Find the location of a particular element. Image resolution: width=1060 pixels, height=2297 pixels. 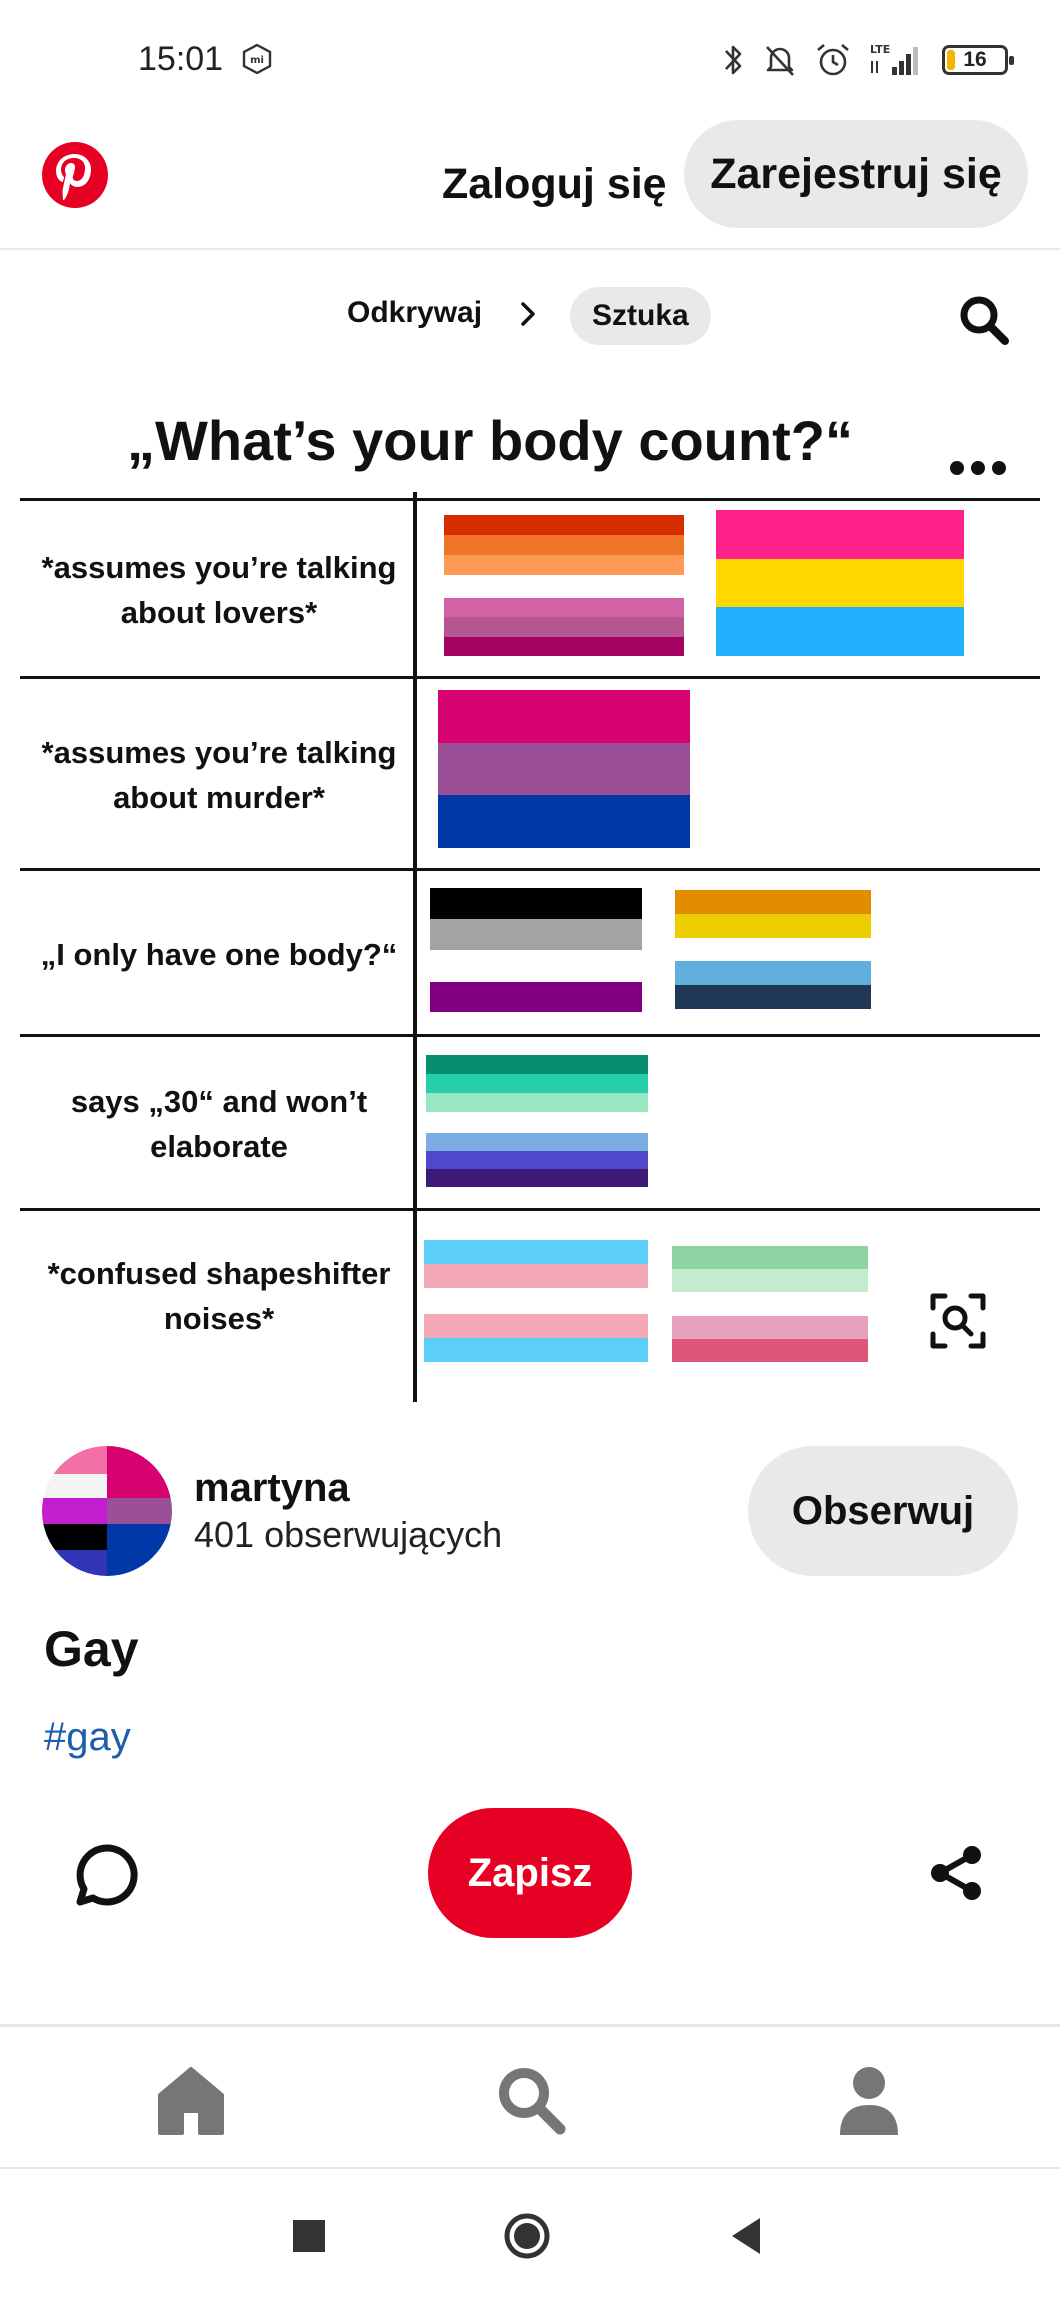

alarm-icon is located at coordinates (833, 60).